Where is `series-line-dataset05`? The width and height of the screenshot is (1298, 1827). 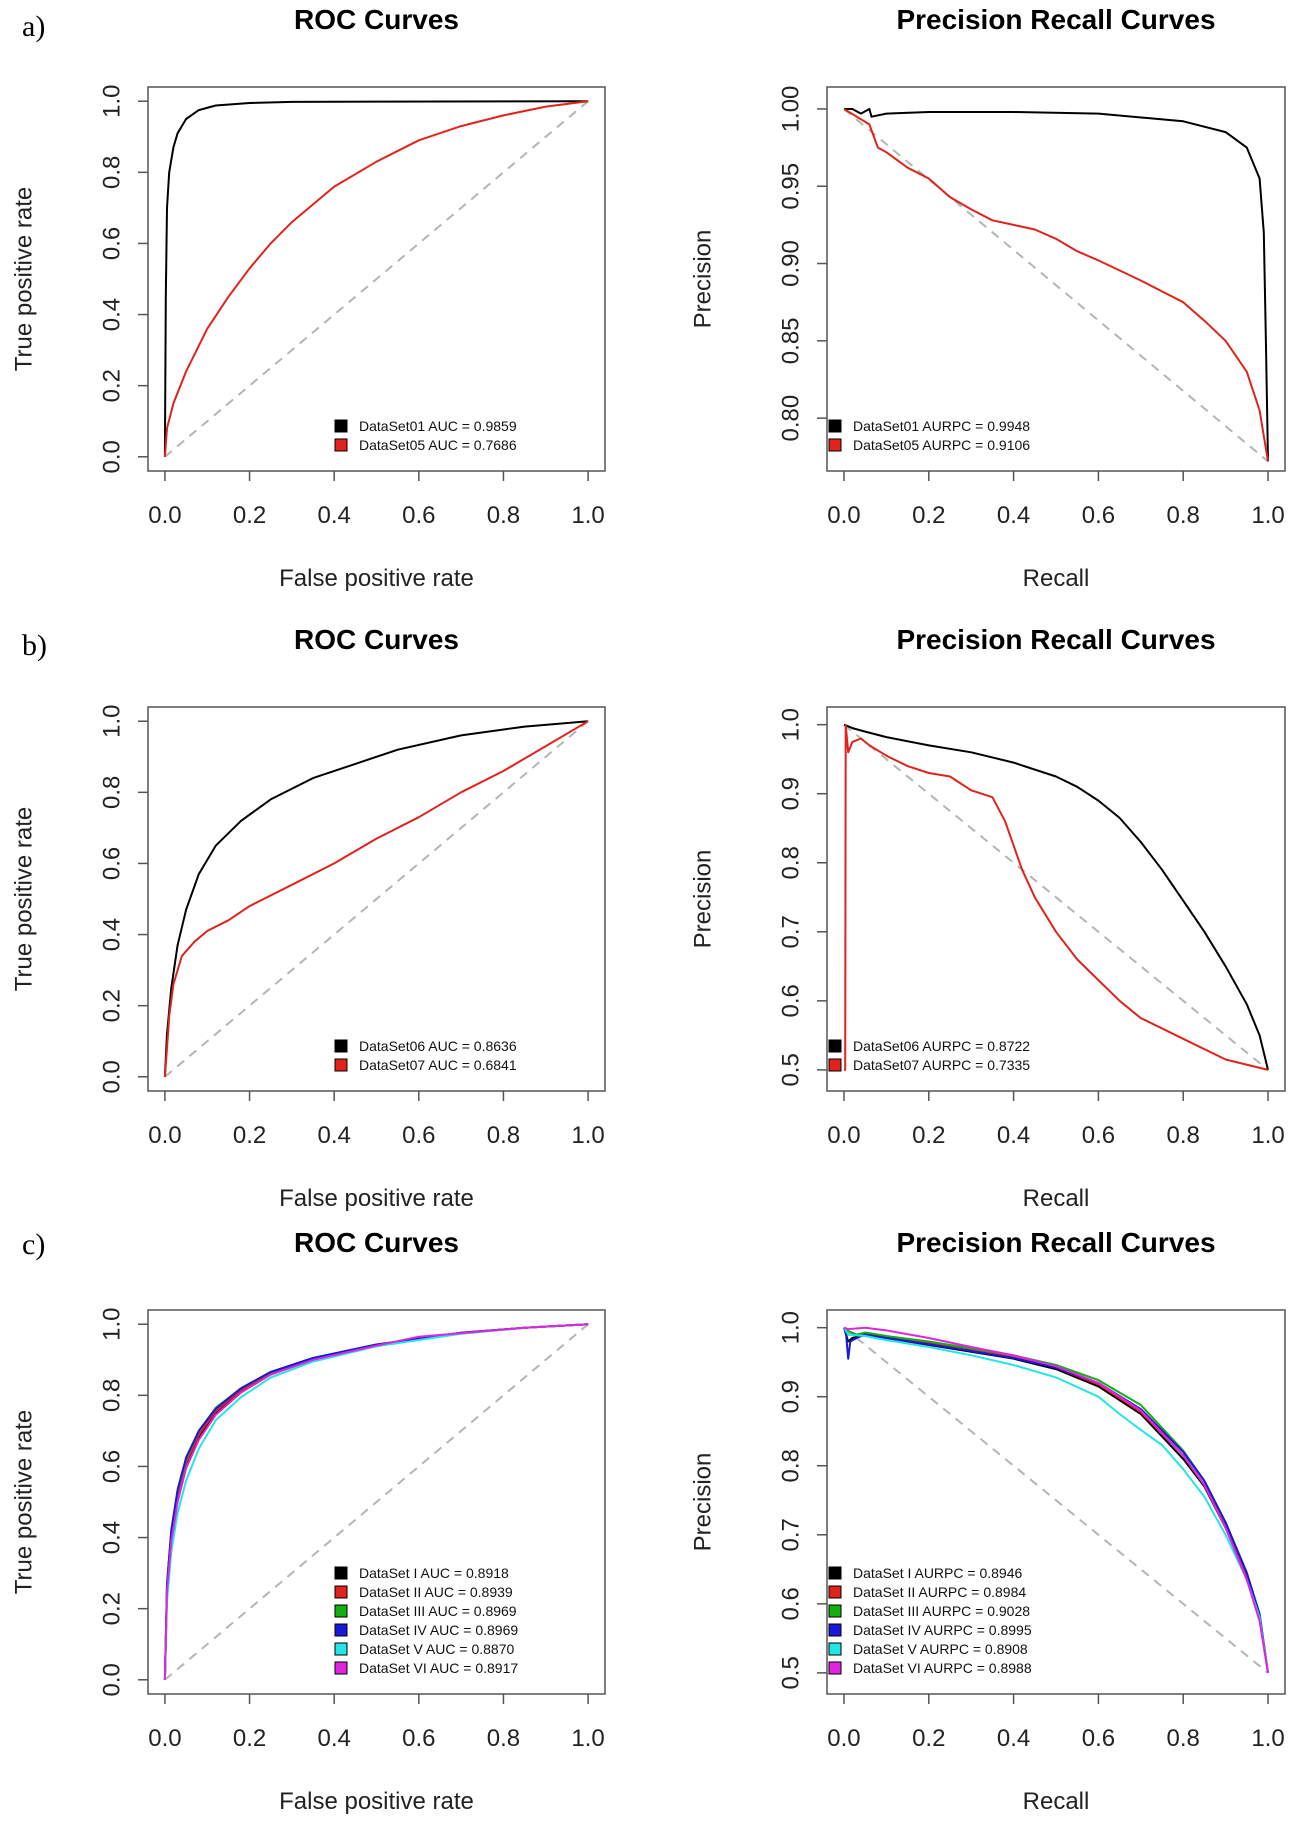
series-line-dataset05 is located at coordinates (376, 278).